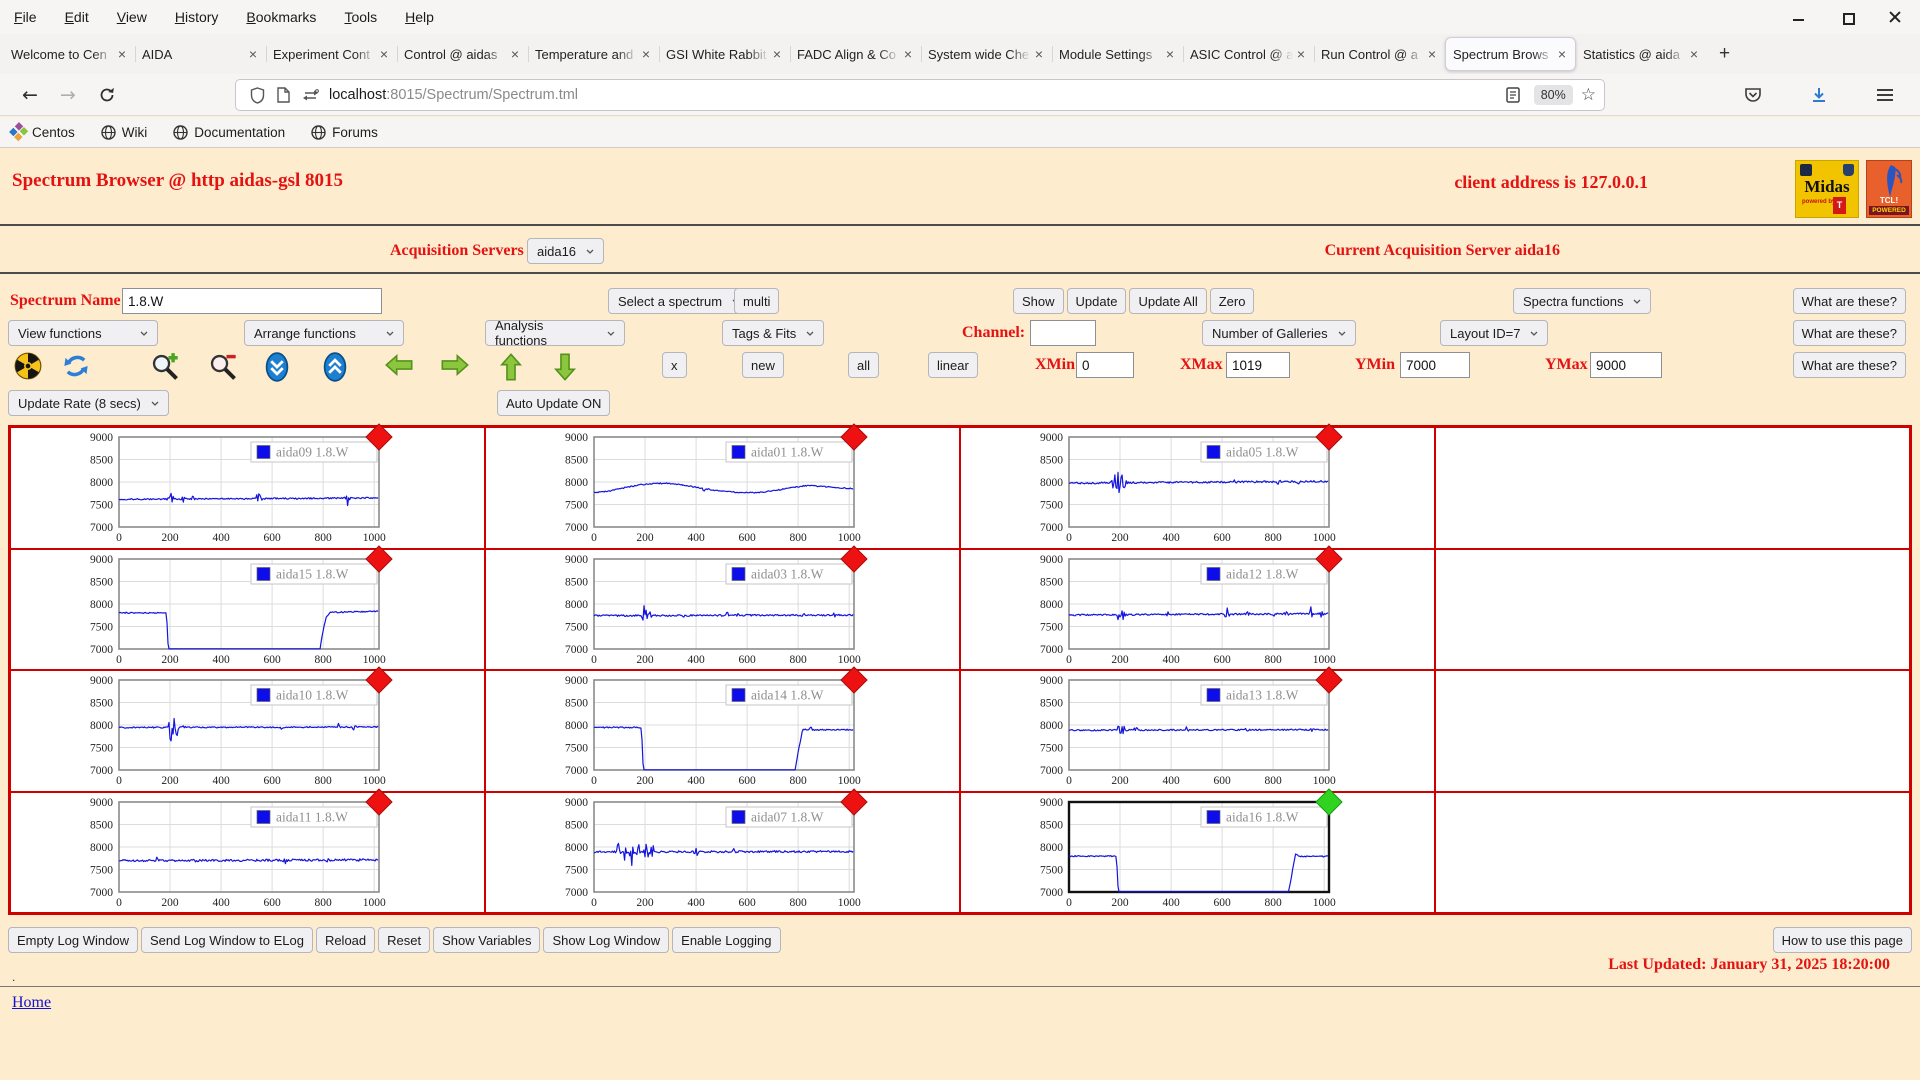  Describe the element at coordinates (1510, 54) in the screenshot. I see `tab-spectrum-brows: Spectrum Brows ×` at that location.